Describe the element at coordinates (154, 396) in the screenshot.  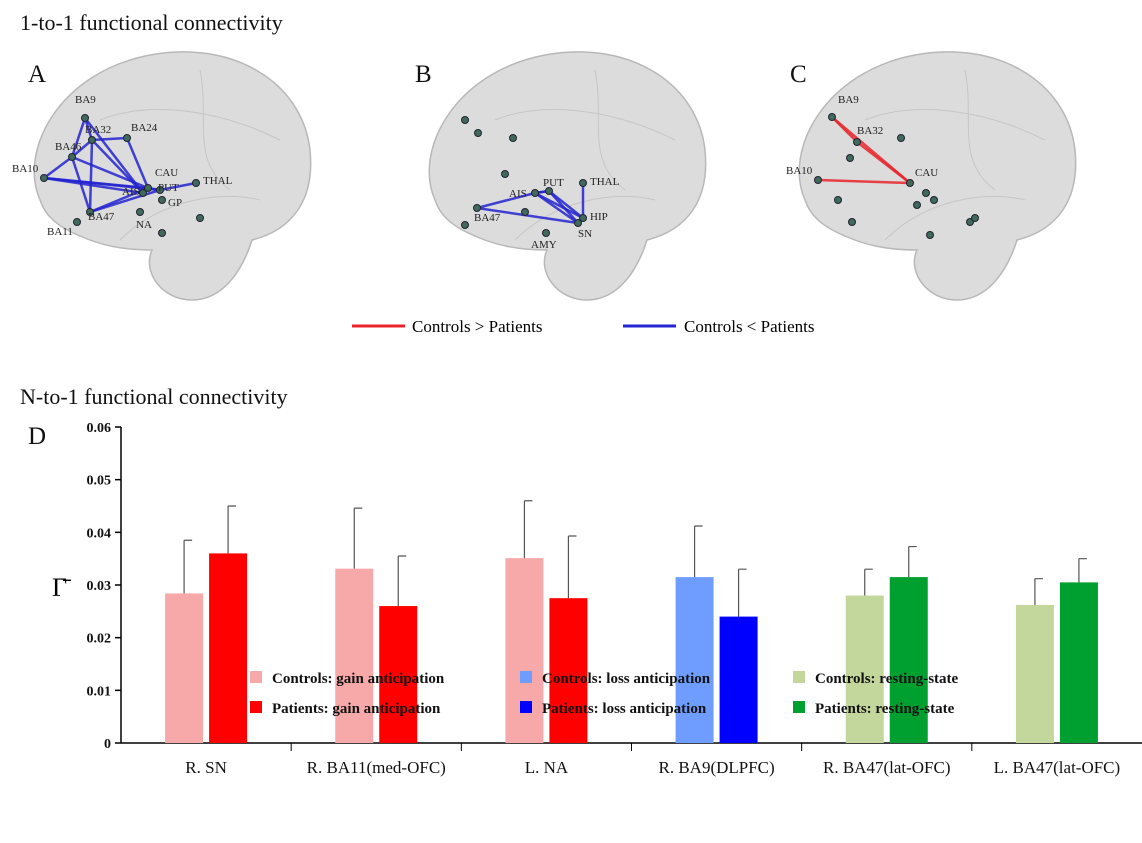
I see `chart-title: N-to-1 functional connectivity` at that location.